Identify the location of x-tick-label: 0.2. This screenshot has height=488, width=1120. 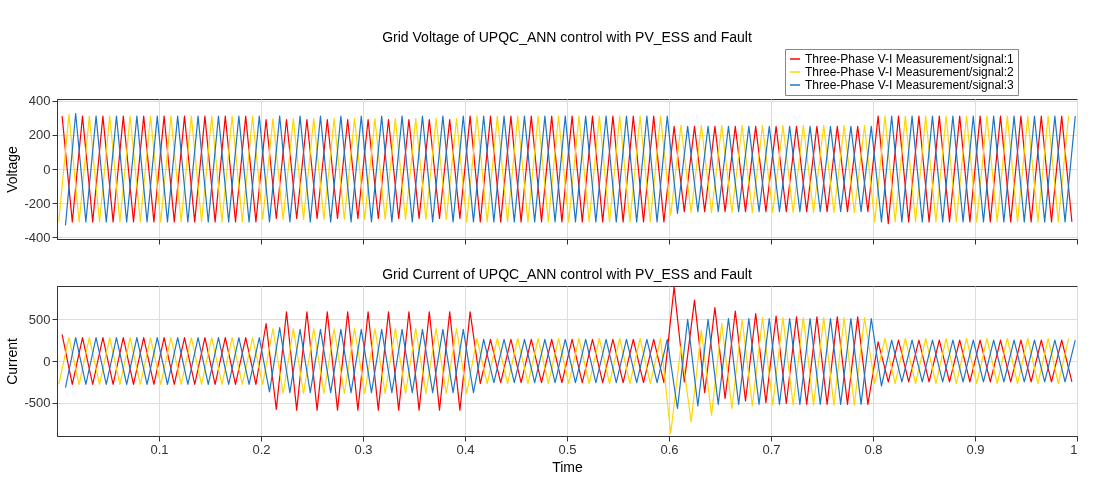
(261, 449).